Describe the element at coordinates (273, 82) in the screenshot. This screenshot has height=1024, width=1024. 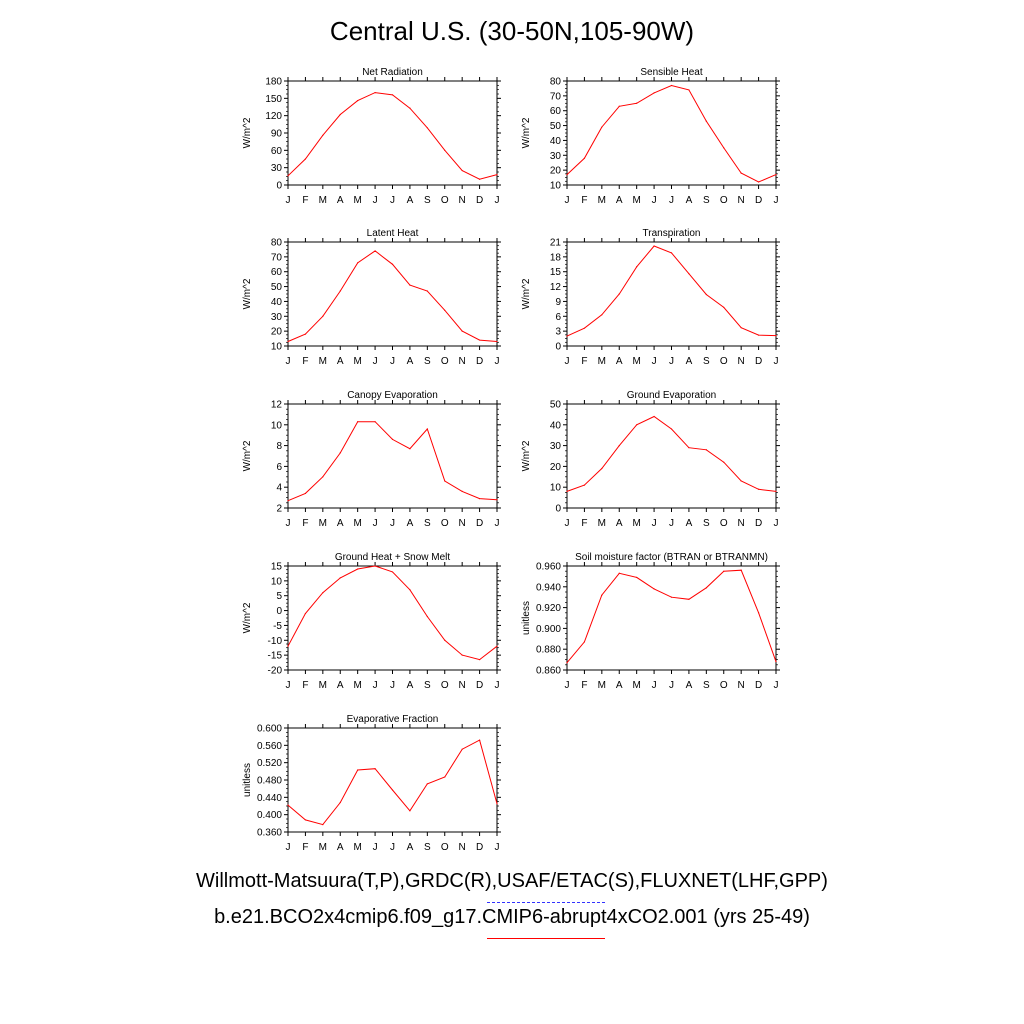
I see `y-tick-label: 180` at that location.